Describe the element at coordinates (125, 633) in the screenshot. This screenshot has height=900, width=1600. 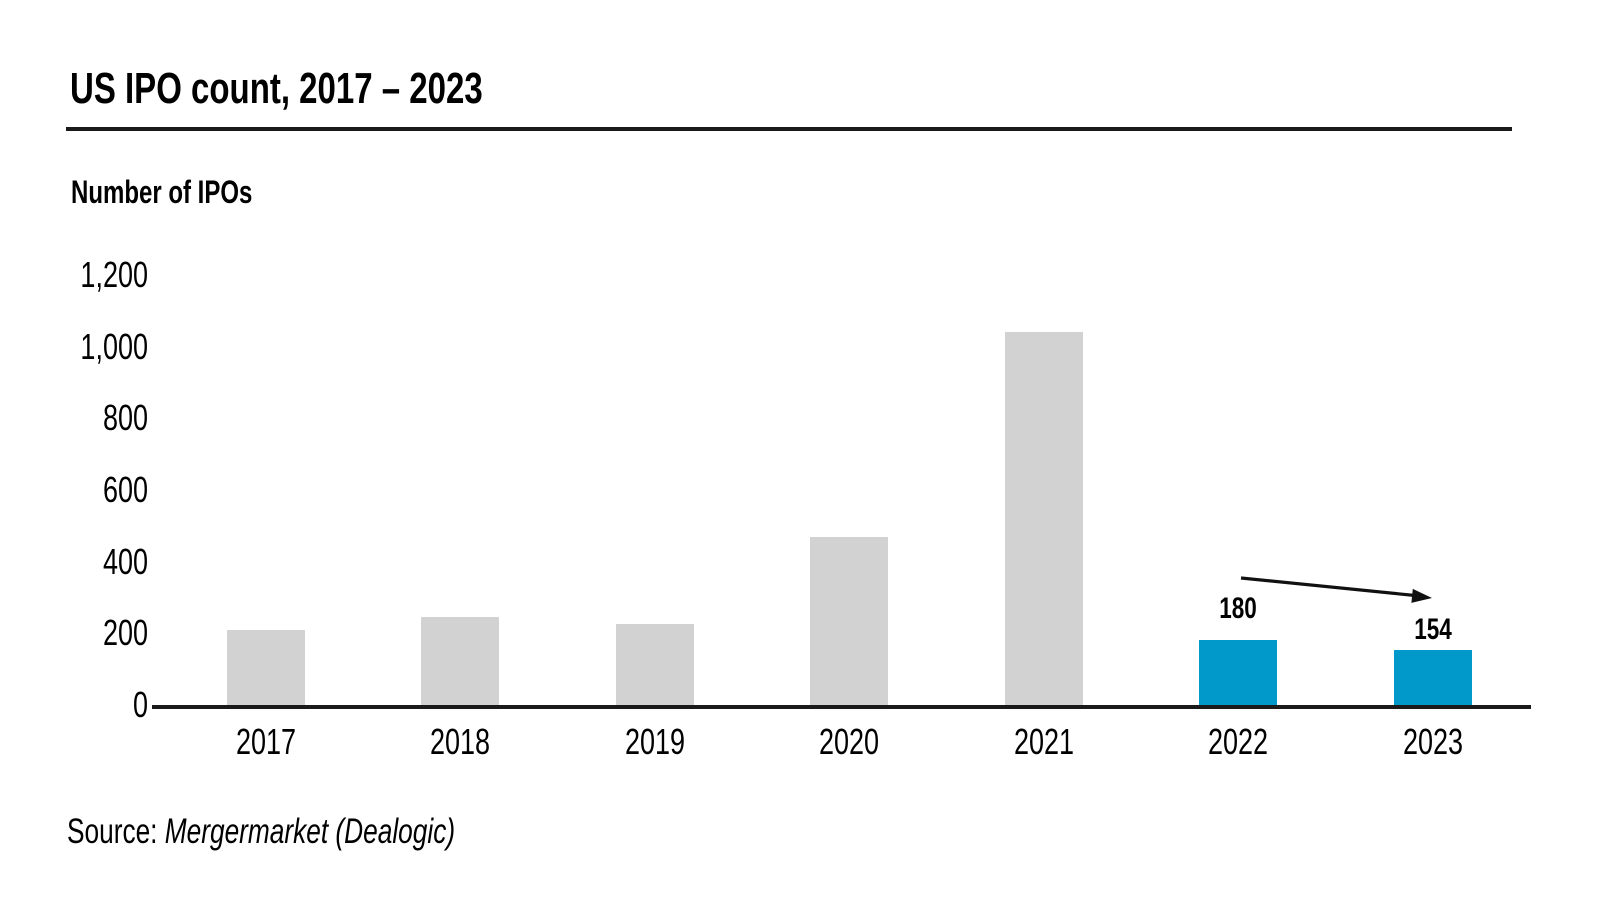
I see `y-tick-200: 200` at that location.